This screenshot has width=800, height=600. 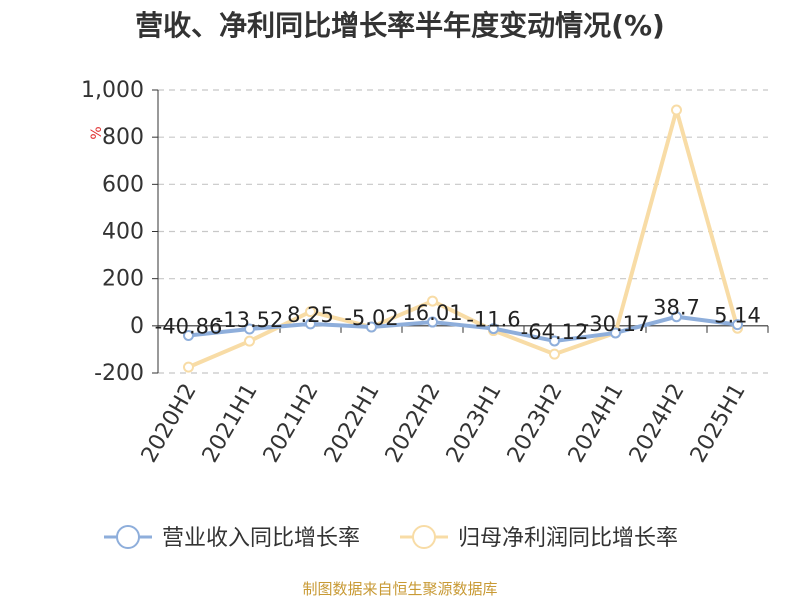 What do you see at coordinates (352, 423) in the screenshot?
I see `x-tick-label: 2022H1` at bounding box center [352, 423].